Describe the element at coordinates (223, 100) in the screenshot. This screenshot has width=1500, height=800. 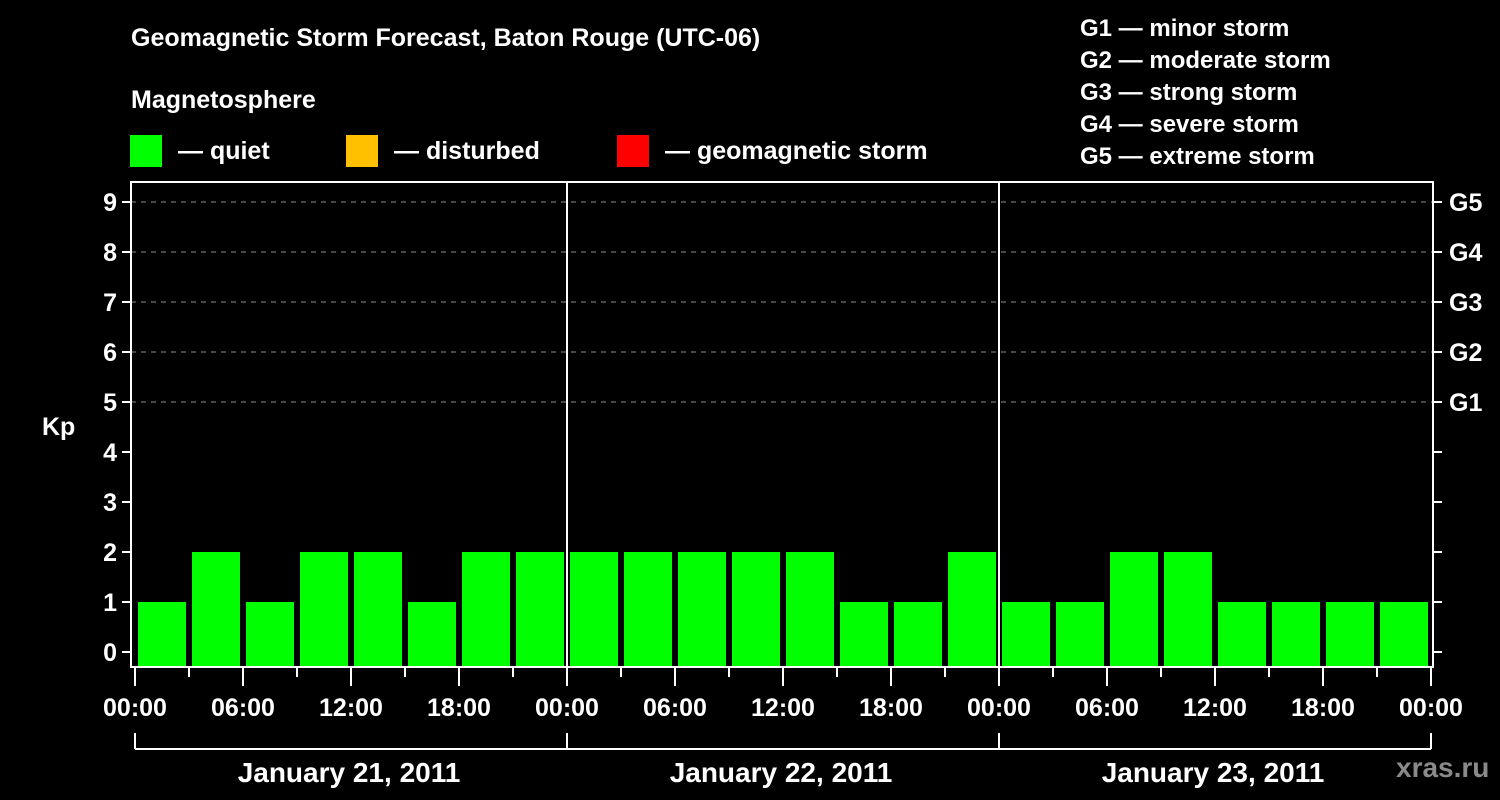
I see `chart-subtitle: Magnetosphere` at that location.